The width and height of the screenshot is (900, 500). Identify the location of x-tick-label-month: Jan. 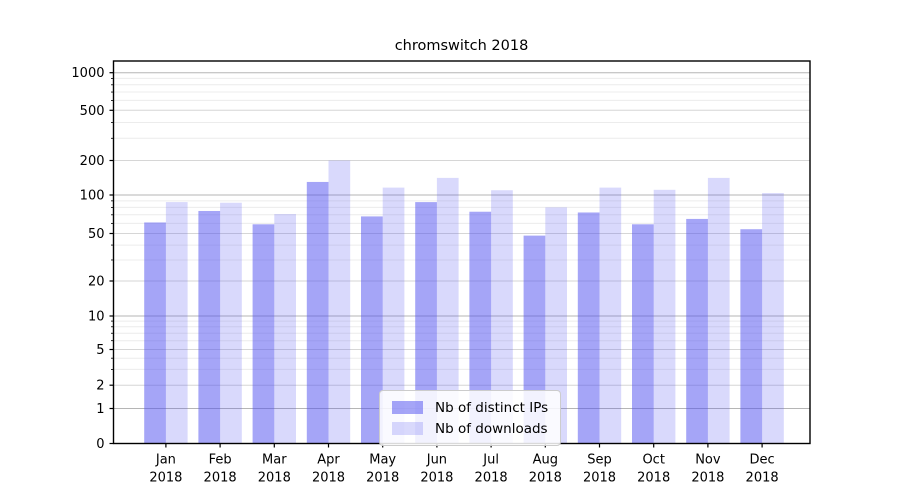
(165, 460).